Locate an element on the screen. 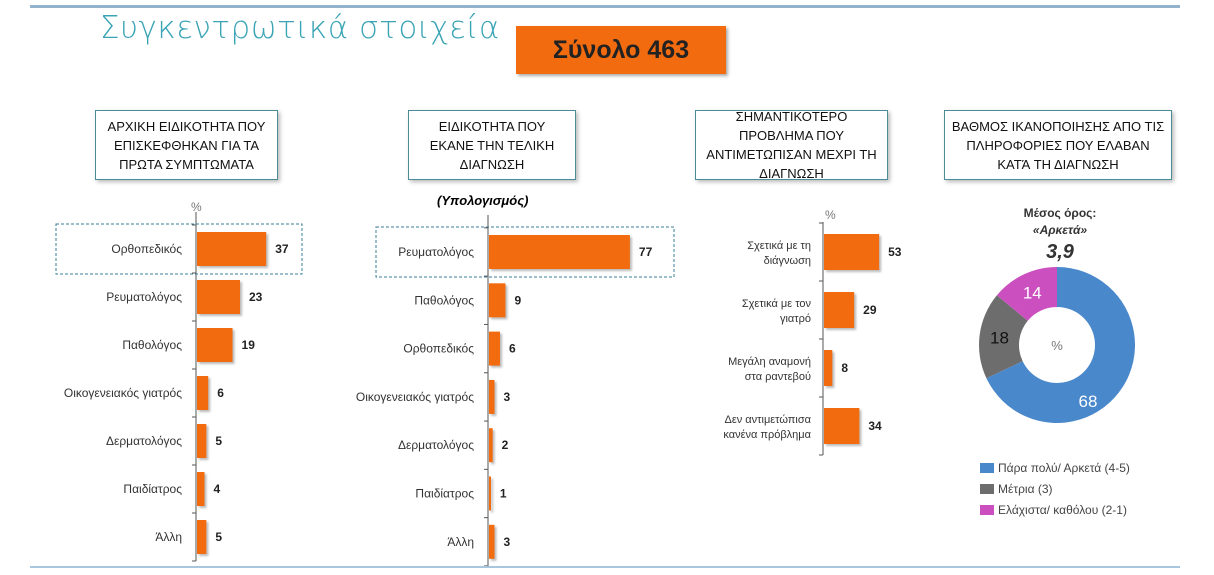  data-label: 29 is located at coordinates (870, 310).